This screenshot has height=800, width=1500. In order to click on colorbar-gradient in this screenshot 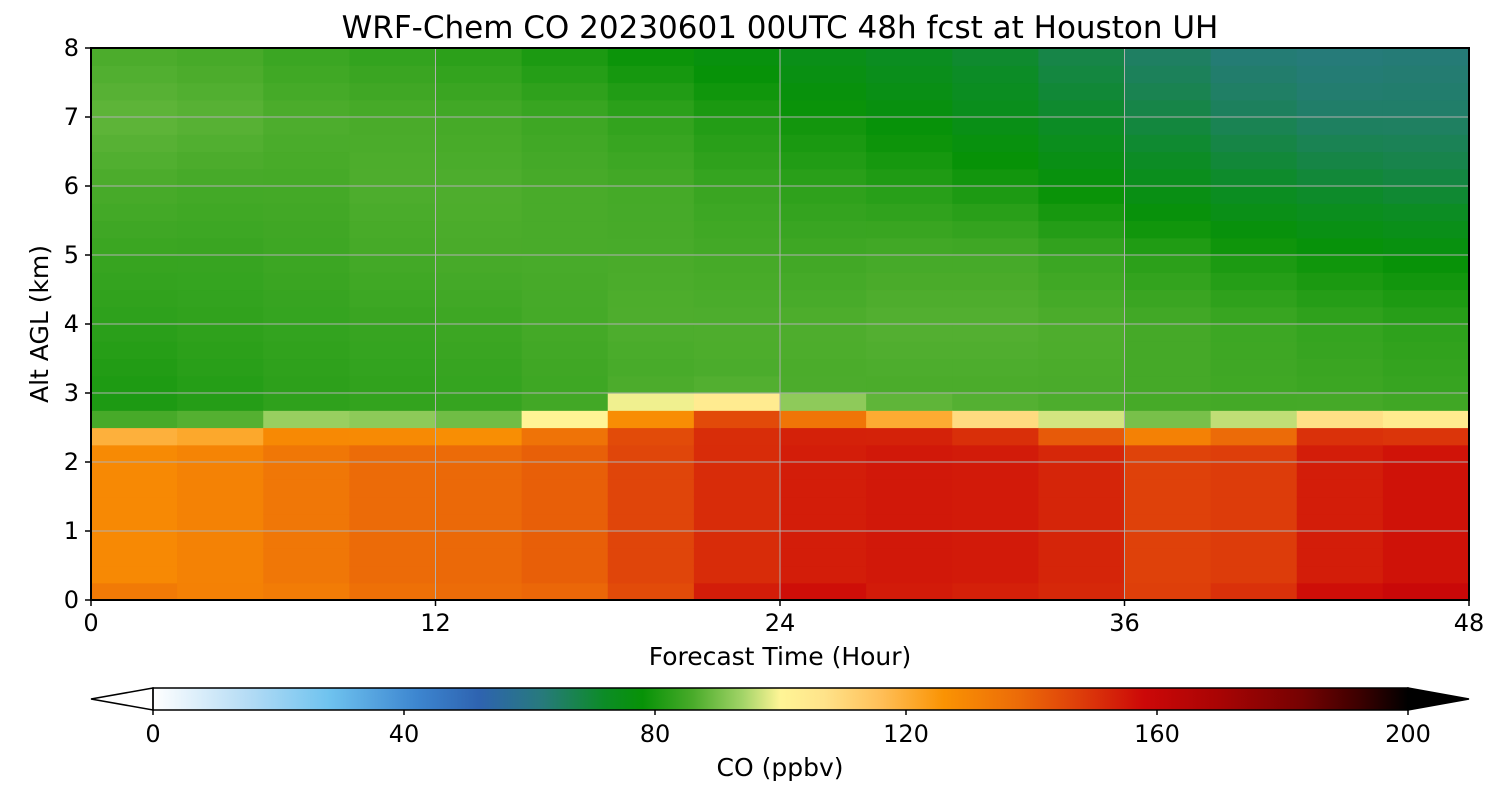, I will do `click(780, 699)`.